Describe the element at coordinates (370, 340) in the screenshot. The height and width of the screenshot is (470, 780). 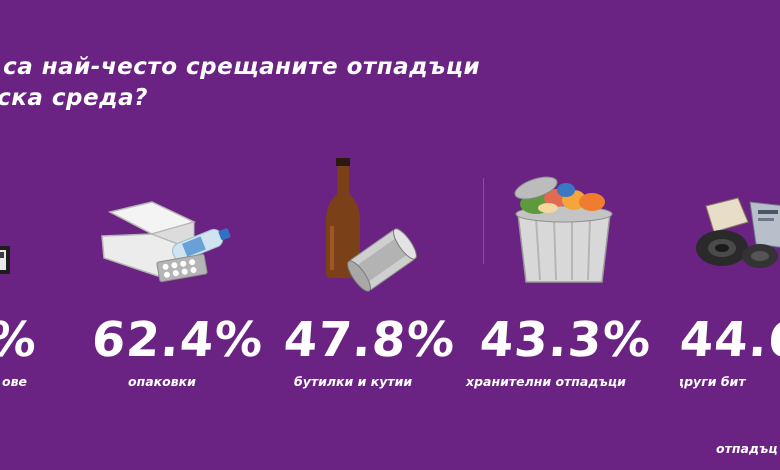
I see `stat-percent: 47.8%` at that location.